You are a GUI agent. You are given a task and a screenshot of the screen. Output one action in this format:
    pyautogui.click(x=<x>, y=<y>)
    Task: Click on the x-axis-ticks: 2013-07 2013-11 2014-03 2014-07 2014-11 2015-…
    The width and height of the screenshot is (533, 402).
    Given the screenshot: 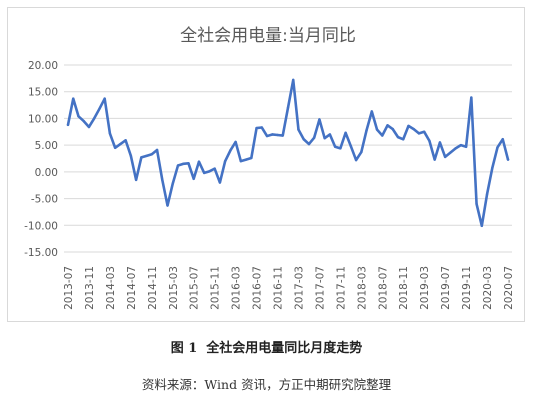 What is the action you would take?
    pyautogui.click(x=289, y=288)
    